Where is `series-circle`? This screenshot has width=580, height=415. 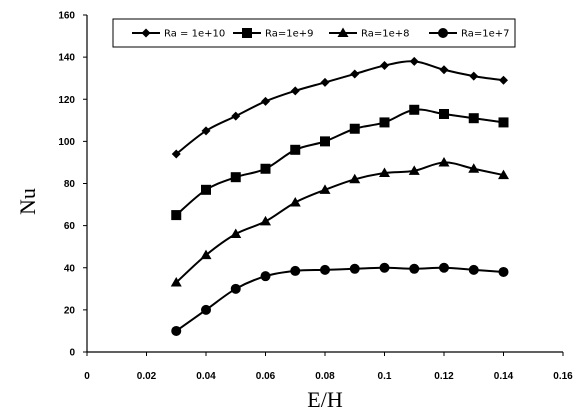 series-circle is located at coordinates (340, 299).